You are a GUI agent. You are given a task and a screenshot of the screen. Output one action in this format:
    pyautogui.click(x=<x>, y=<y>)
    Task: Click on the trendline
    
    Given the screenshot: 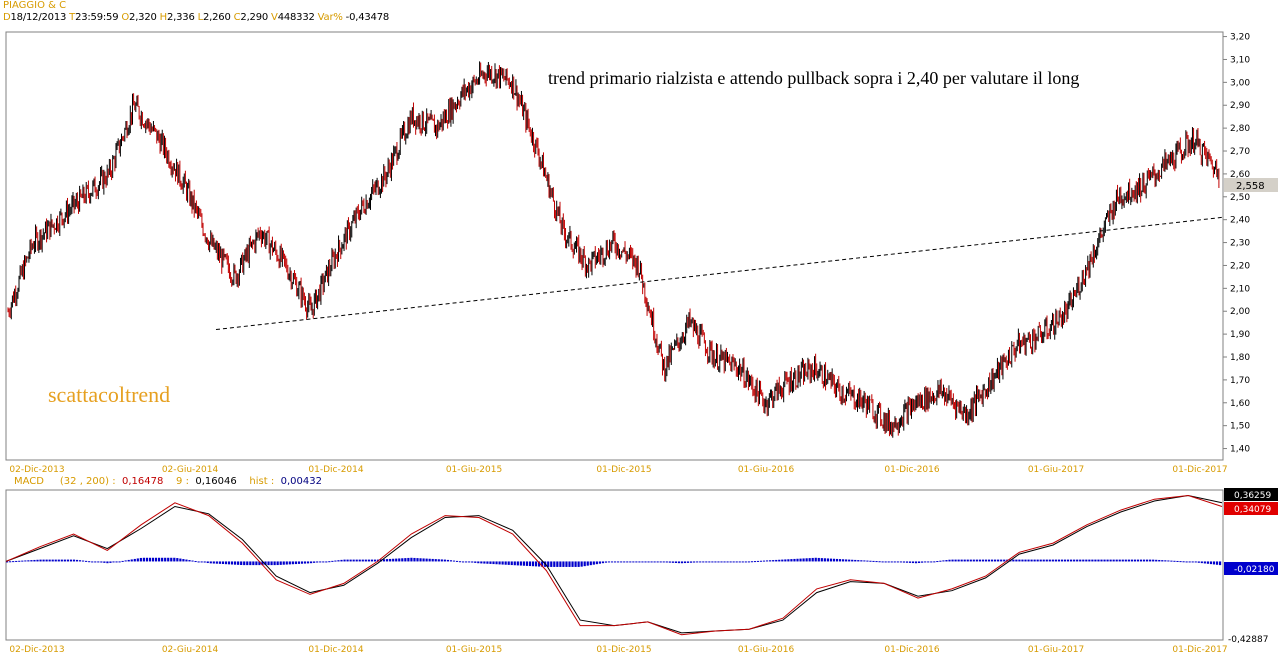 What is the action you would take?
    pyautogui.click(x=719, y=273)
    